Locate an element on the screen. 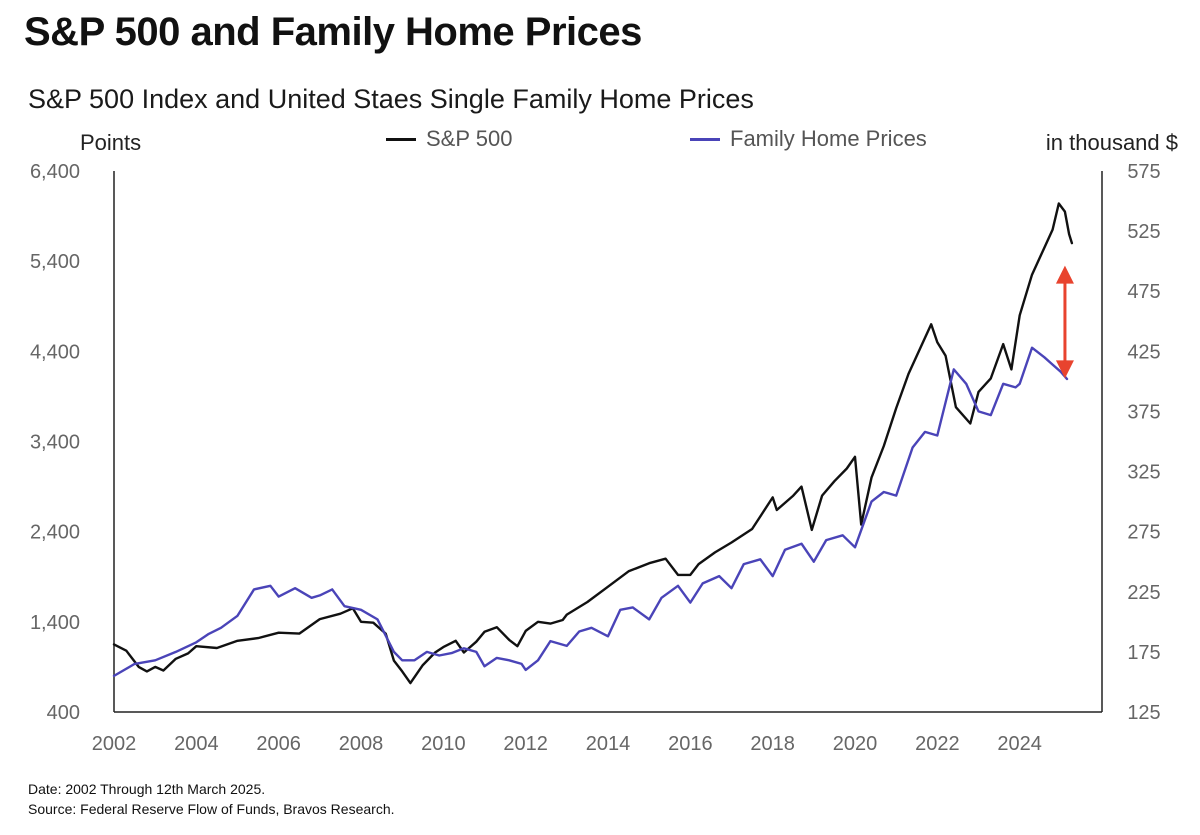 The image size is (1200, 835). y-right-tick-label: 525 is located at coordinates (1143, 232).